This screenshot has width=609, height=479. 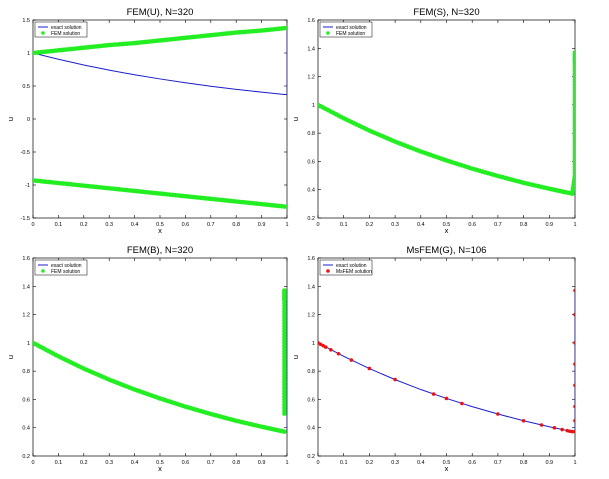 What do you see at coordinates (135, 463) in the screenshot?
I see `x-tick-label: 0.4` at bounding box center [135, 463].